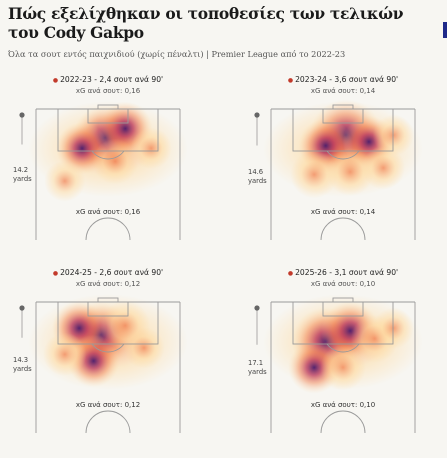  I want to click on season-label: ● 2023-24 - 3,6 σουτ ανά 90', so click(343, 79).